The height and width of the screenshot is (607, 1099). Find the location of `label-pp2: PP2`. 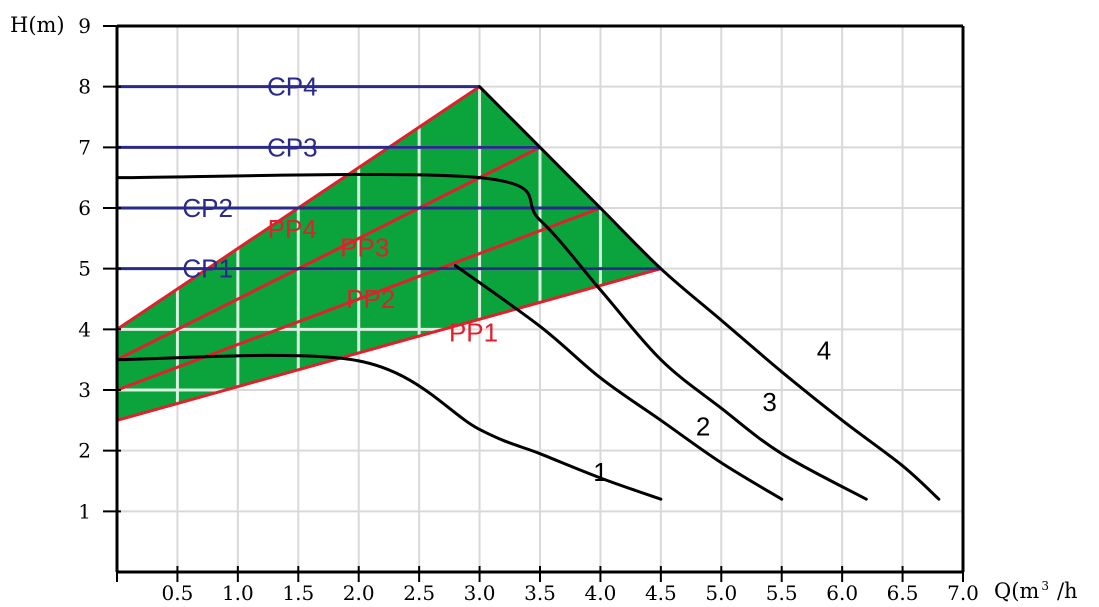

label-pp2: PP2 is located at coordinates (370, 299).